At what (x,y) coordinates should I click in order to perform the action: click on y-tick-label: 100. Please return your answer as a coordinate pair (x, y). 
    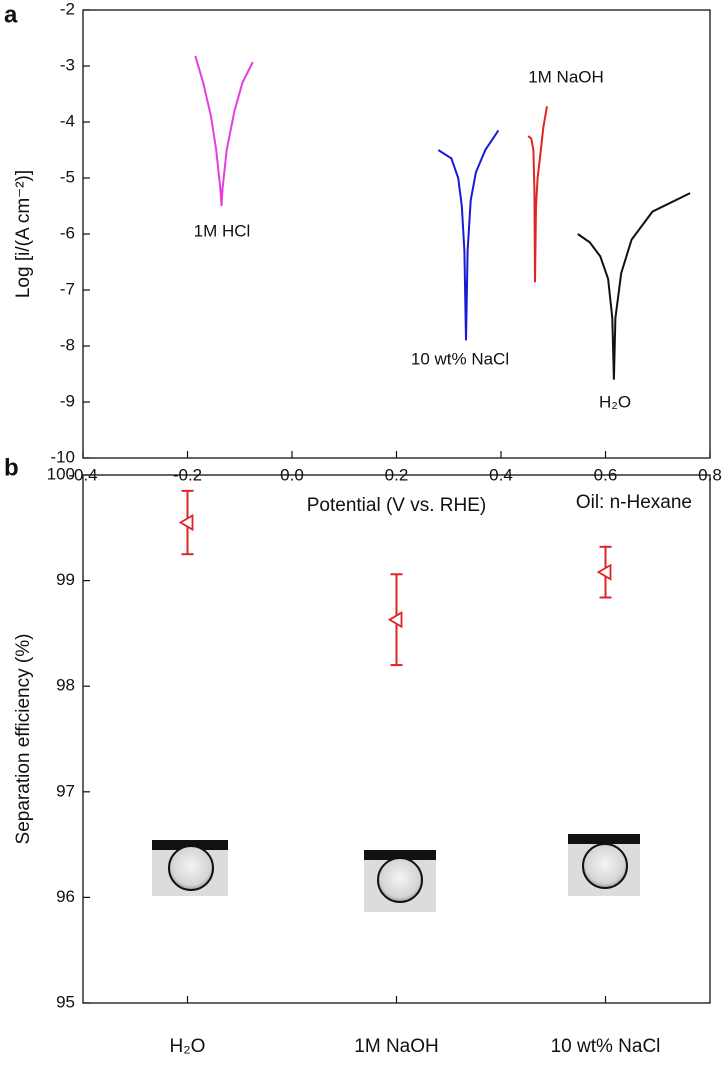
    Looking at the image, I should click on (61, 473).